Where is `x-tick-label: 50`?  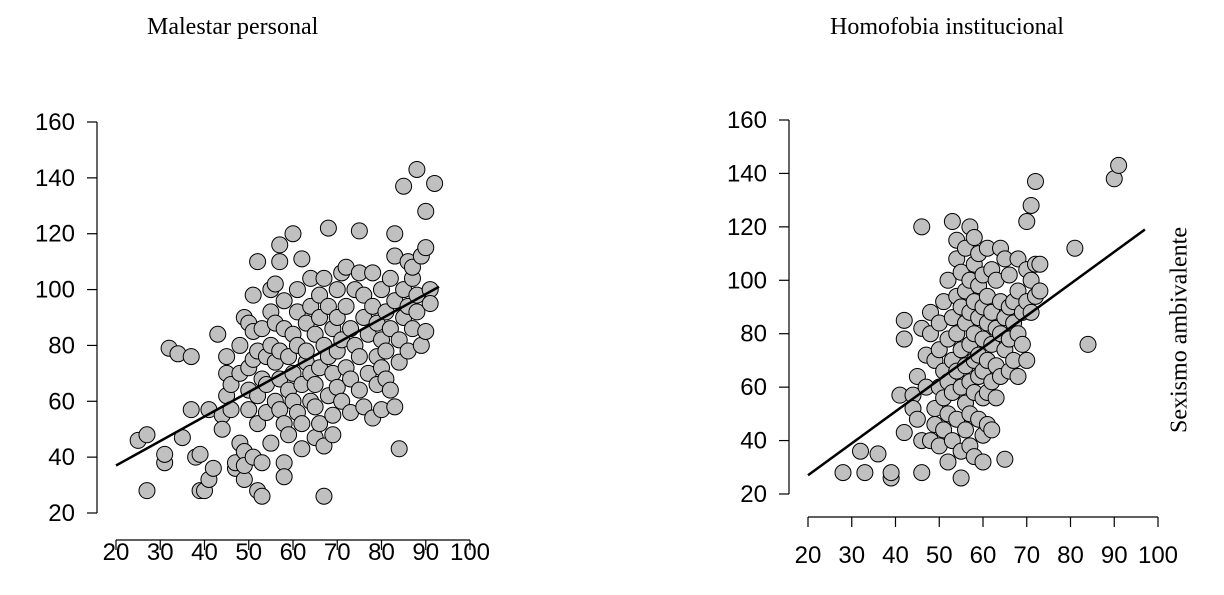
x-tick-label: 50 is located at coordinates (248, 552).